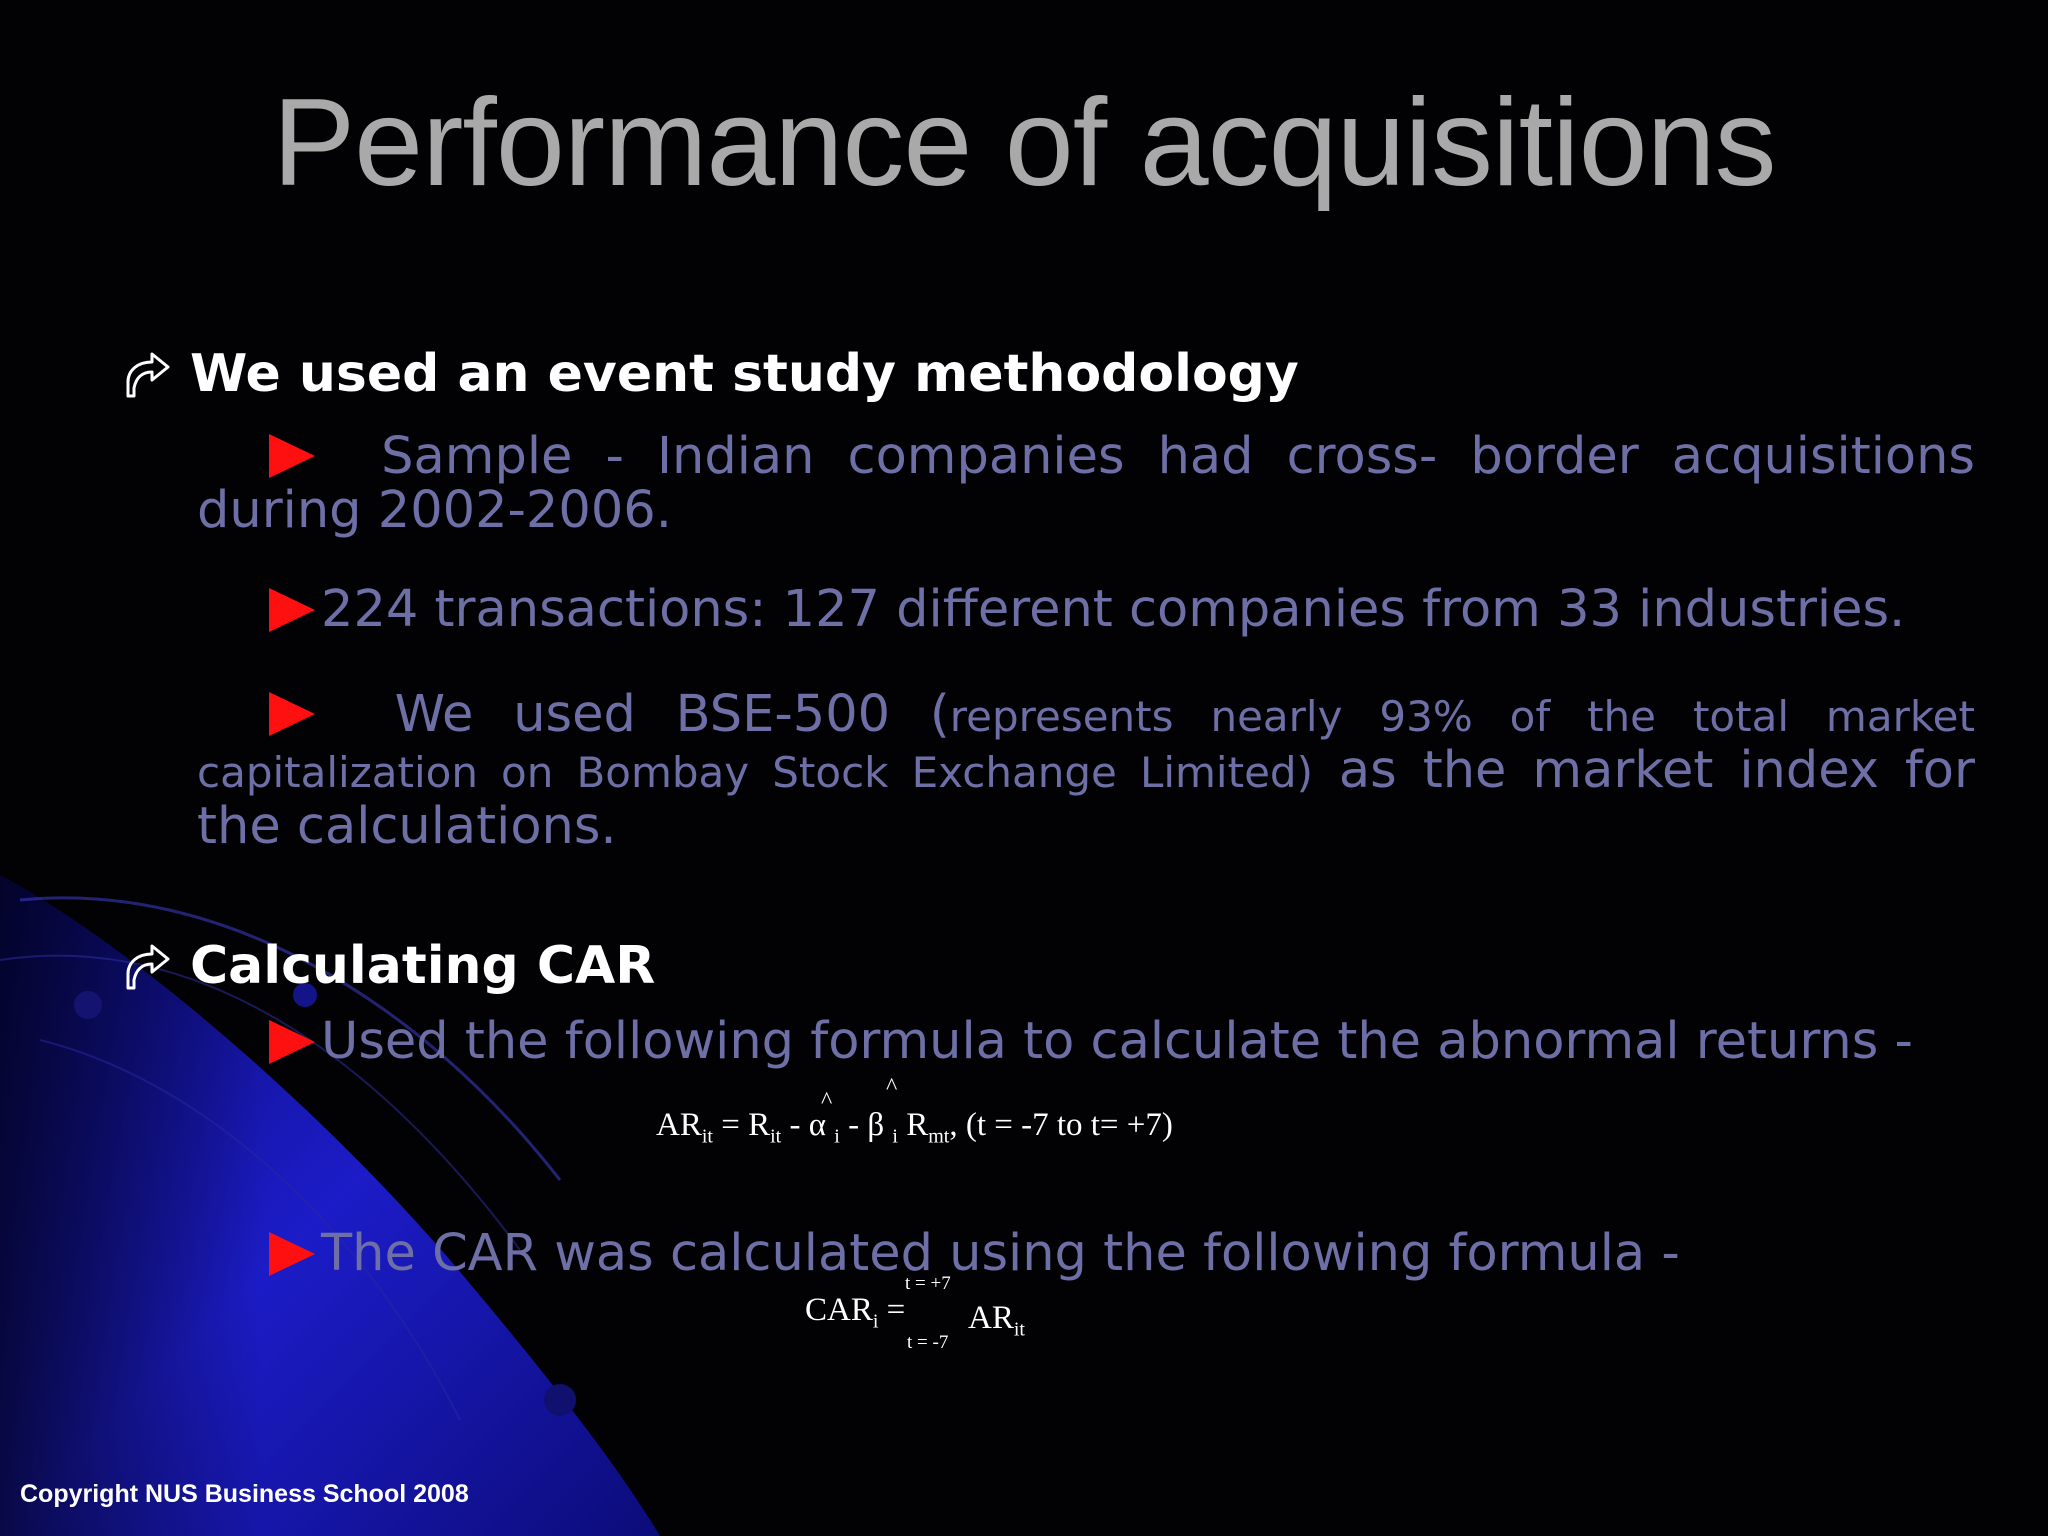 This screenshot has height=1536, width=2048. What do you see at coordinates (423, 966) in the screenshot?
I see `section2-heading: Calculating CAR` at bounding box center [423, 966].